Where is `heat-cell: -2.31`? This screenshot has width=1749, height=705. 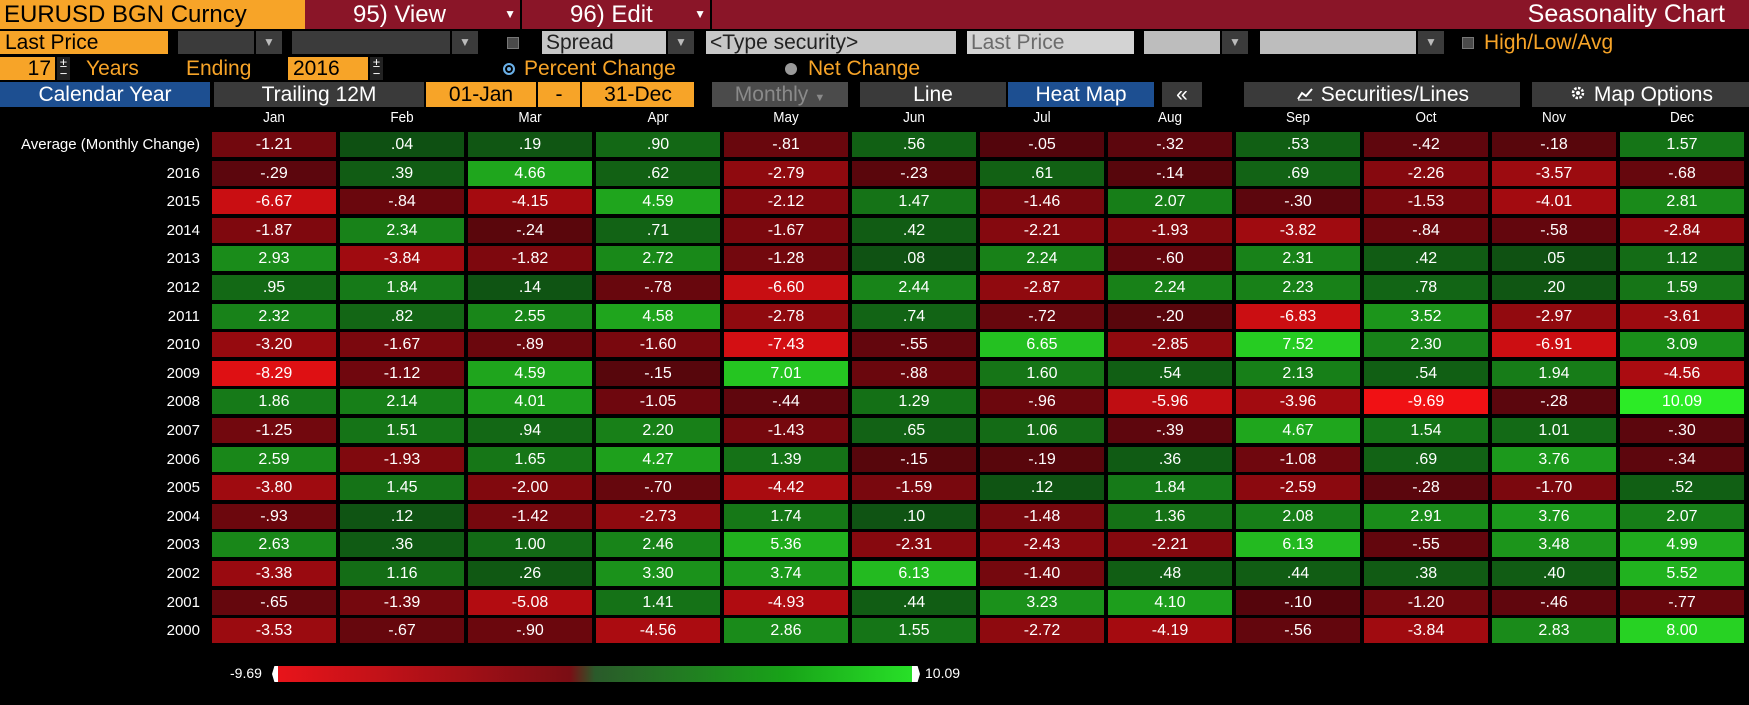
heat-cell: -2.31 is located at coordinates (914, 544).